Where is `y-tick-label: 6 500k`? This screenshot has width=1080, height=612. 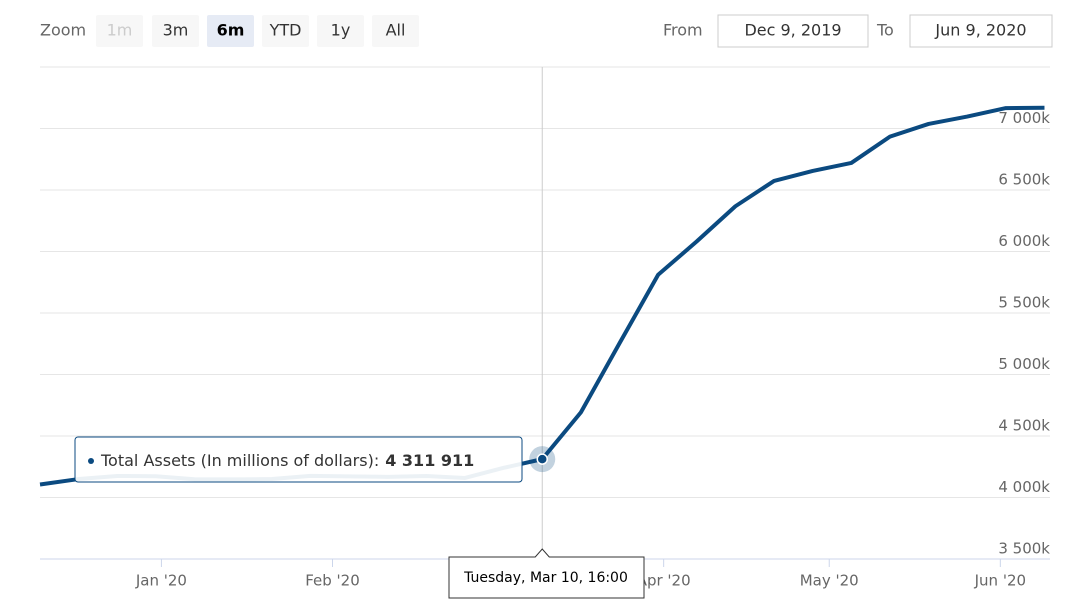 y-tick-label: 6 500k is located at coordinates (1024, 180).